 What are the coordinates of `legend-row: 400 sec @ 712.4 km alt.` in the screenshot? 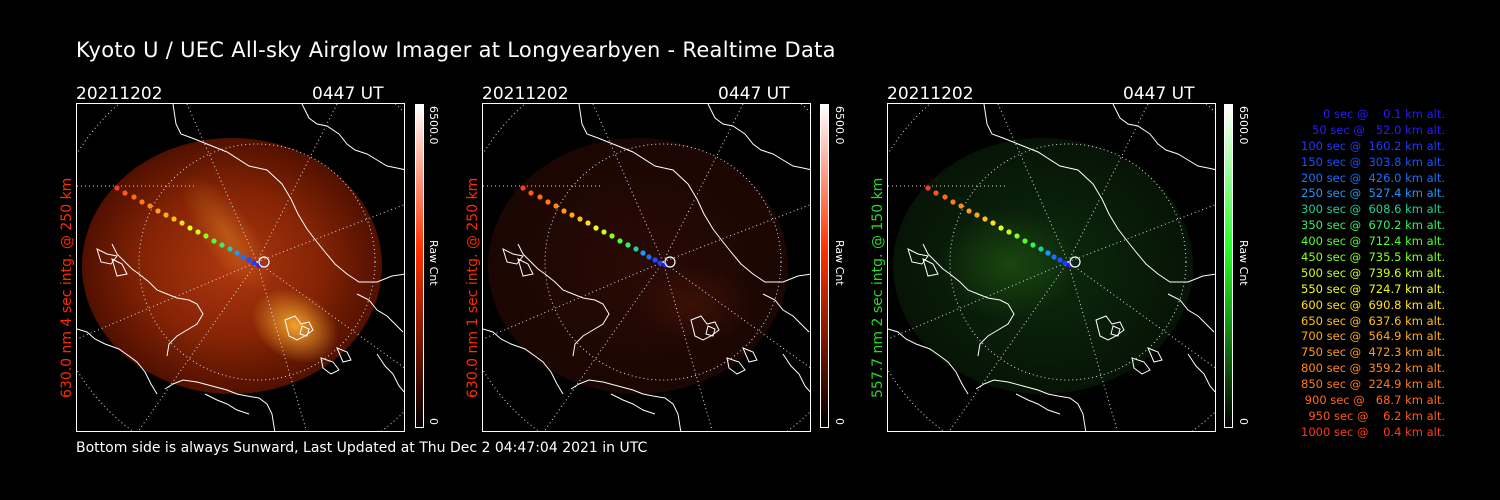 It's located at (1371, 241).